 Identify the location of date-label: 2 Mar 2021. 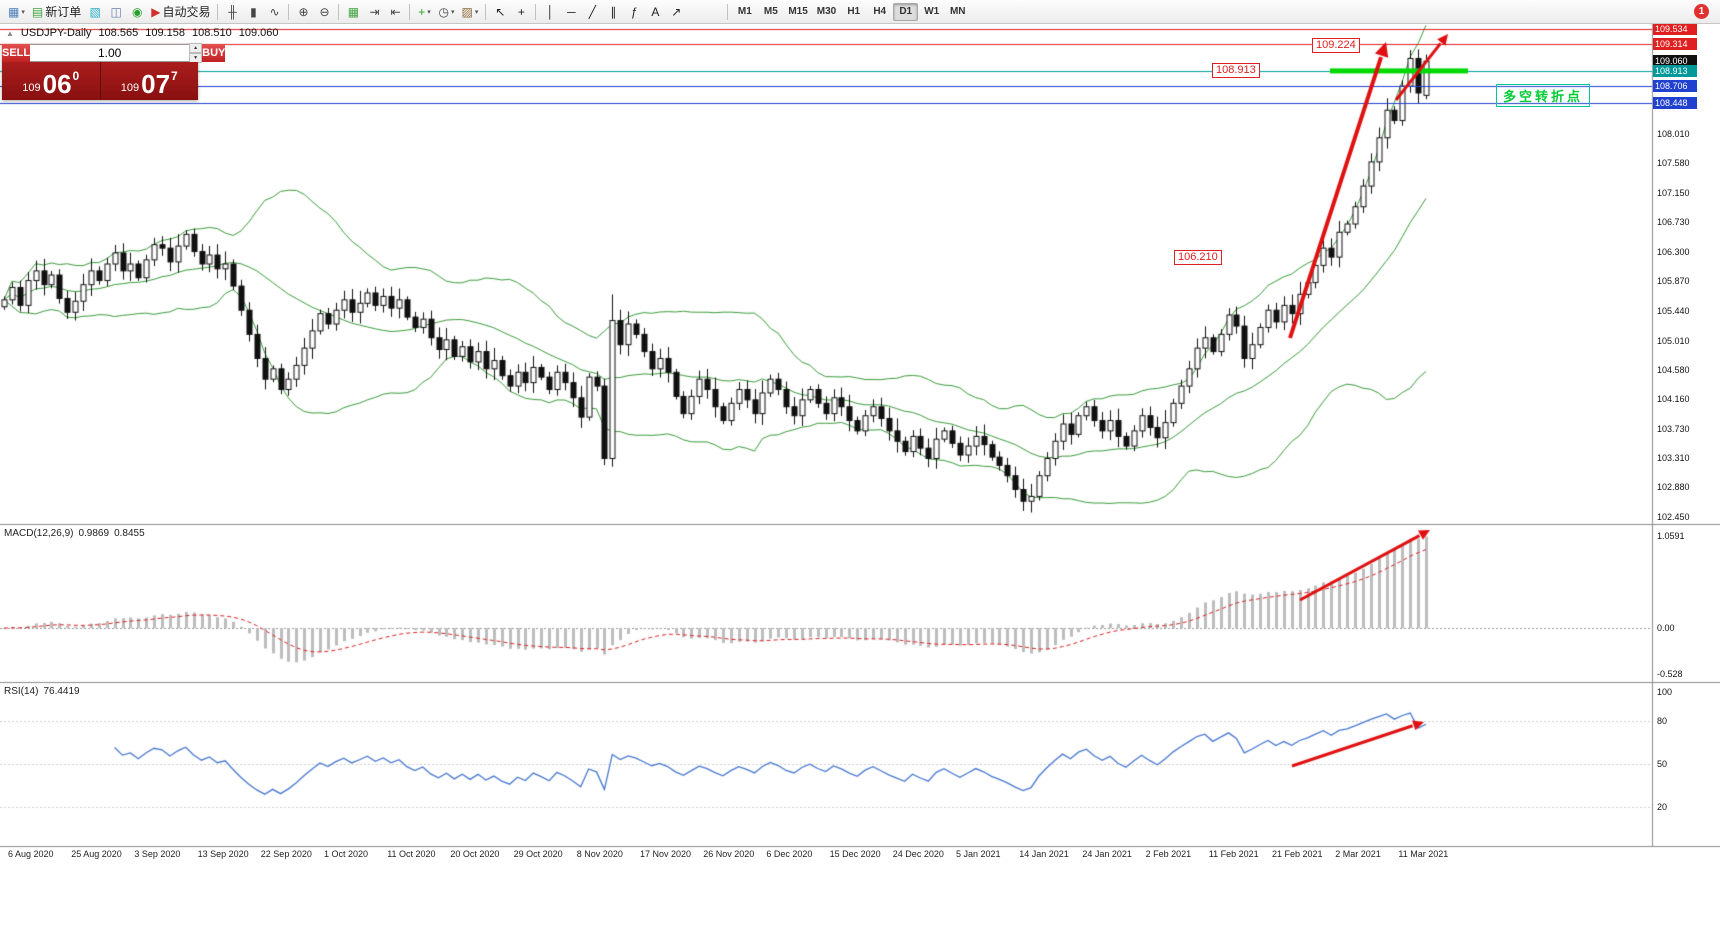
(1358, 854).